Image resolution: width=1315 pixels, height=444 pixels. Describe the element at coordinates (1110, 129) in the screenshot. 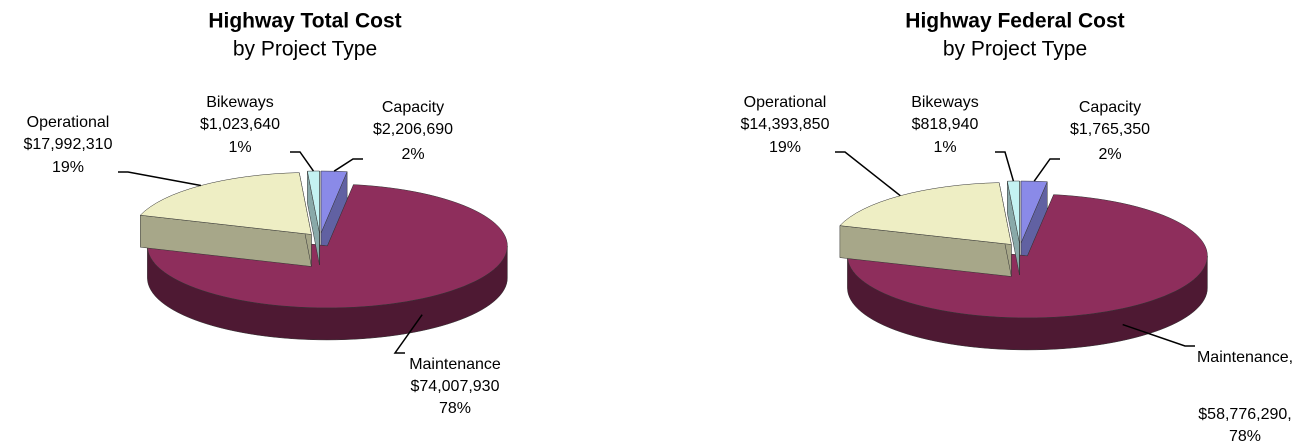

I see `slice-value: $1,765,350` at that location.